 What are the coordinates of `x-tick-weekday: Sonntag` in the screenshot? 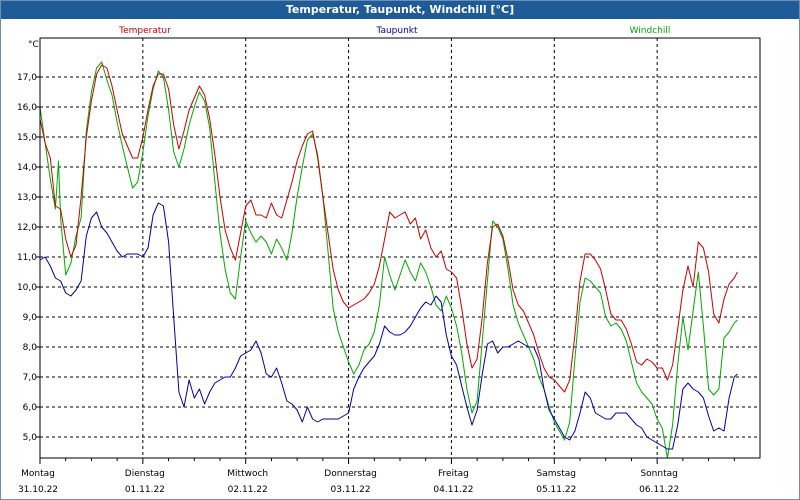 It's located at (658, 474).